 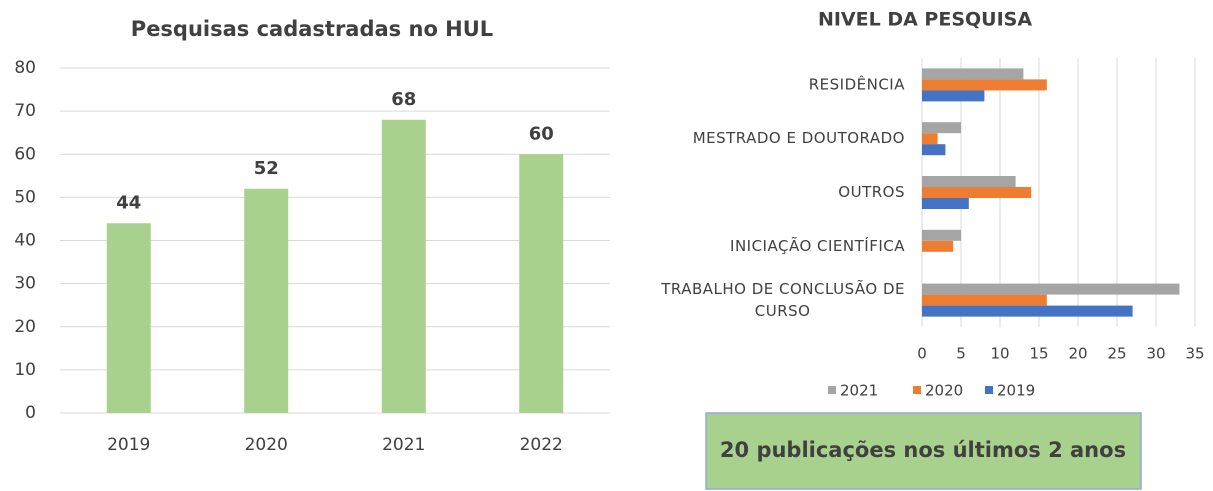 What do you see at coordinates (403, 99) in the screenshot?
I see `data-label: 68` at bounding box center [403, 99].